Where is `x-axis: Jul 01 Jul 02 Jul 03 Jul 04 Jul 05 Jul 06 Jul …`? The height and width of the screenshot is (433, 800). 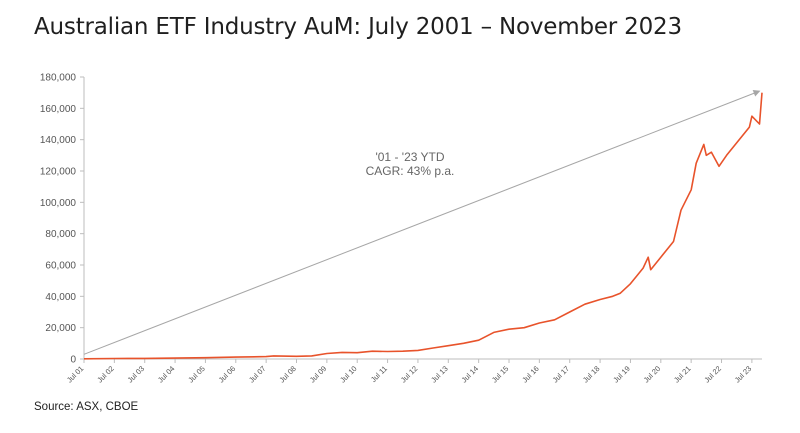 x-axis: Jul 01 Jul 02 Jul 03 Jul 04 Jul 05 Jul 06 Jul … is located at coordinates (413, 371).